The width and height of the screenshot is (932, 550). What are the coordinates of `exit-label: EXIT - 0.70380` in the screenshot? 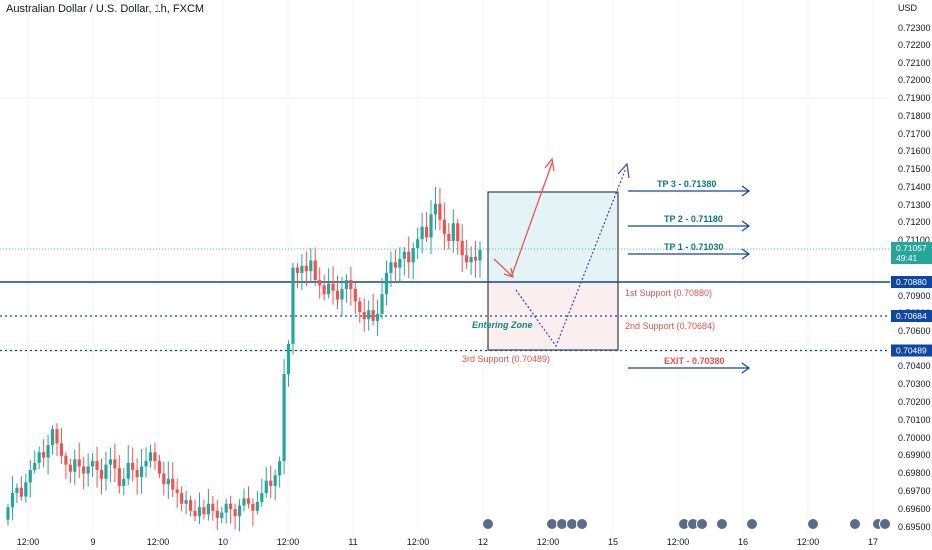 It's located at (694, 361).